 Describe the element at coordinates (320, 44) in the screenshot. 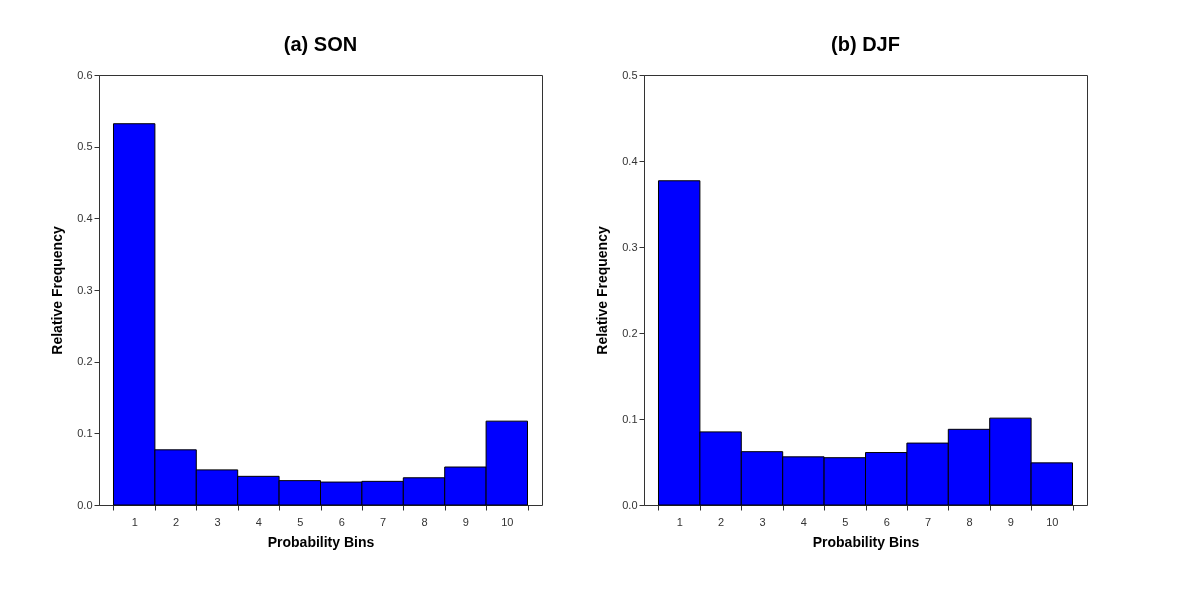

I see `chart-title: (a) SON` at that location.